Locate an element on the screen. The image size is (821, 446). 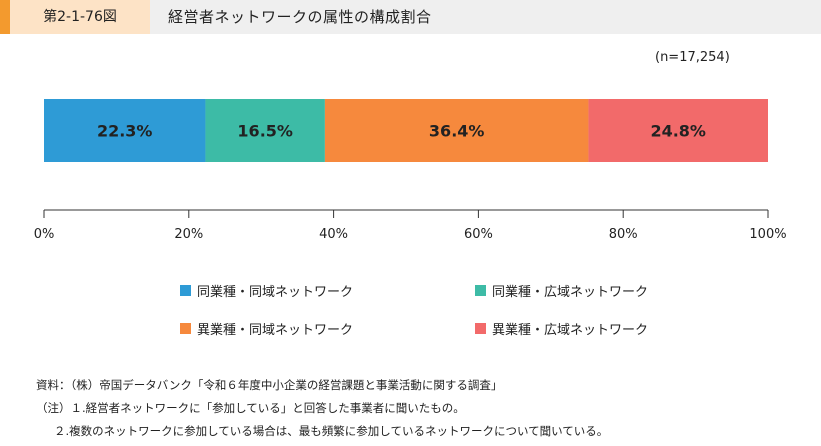
x-tick-label-1: 20% is located at coordinates (188, 234).